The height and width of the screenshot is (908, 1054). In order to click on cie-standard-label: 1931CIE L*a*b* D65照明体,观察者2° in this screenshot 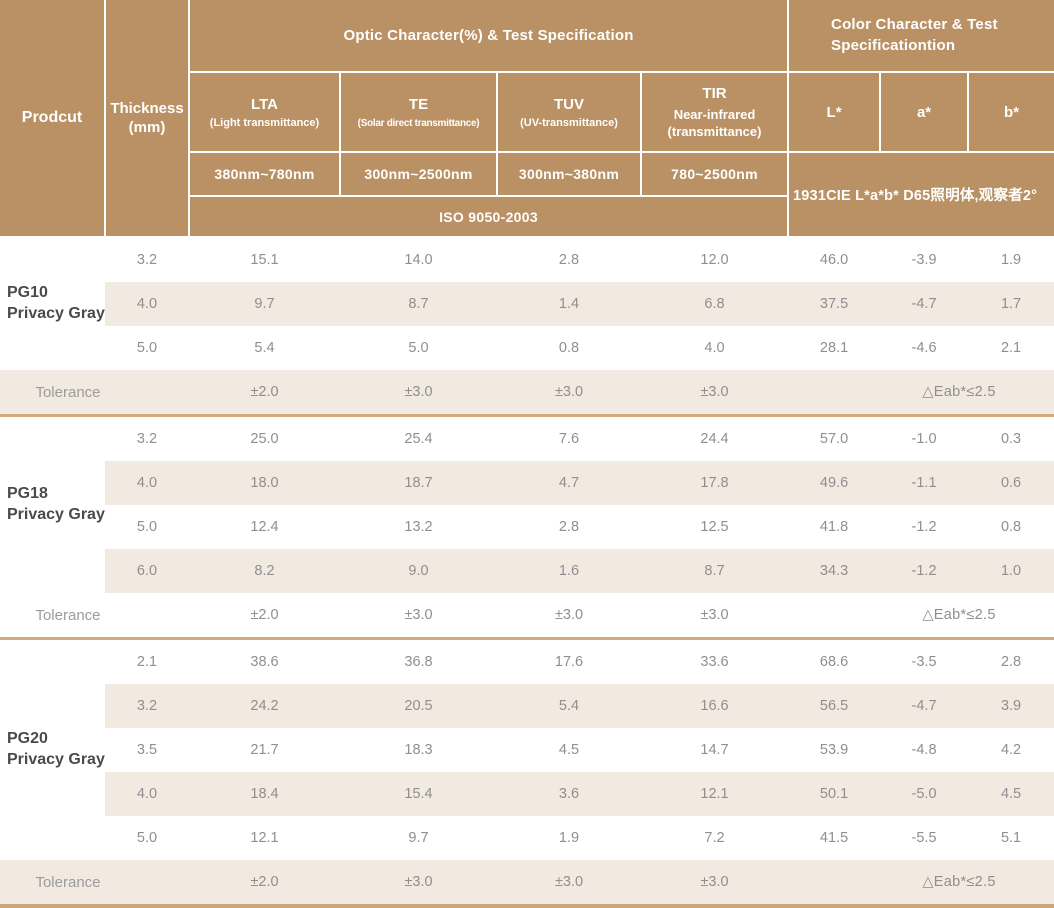, I will do `click(920, 194)`.